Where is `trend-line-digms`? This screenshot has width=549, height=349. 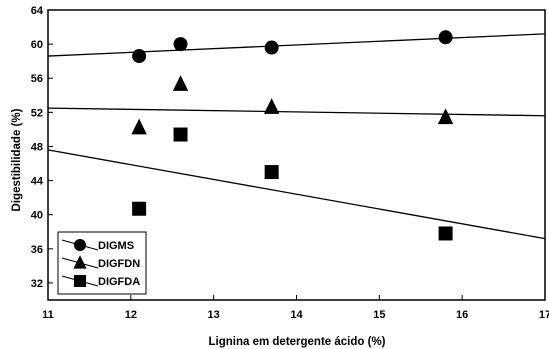 trend-line-digms is located at coordinates (296, 45).